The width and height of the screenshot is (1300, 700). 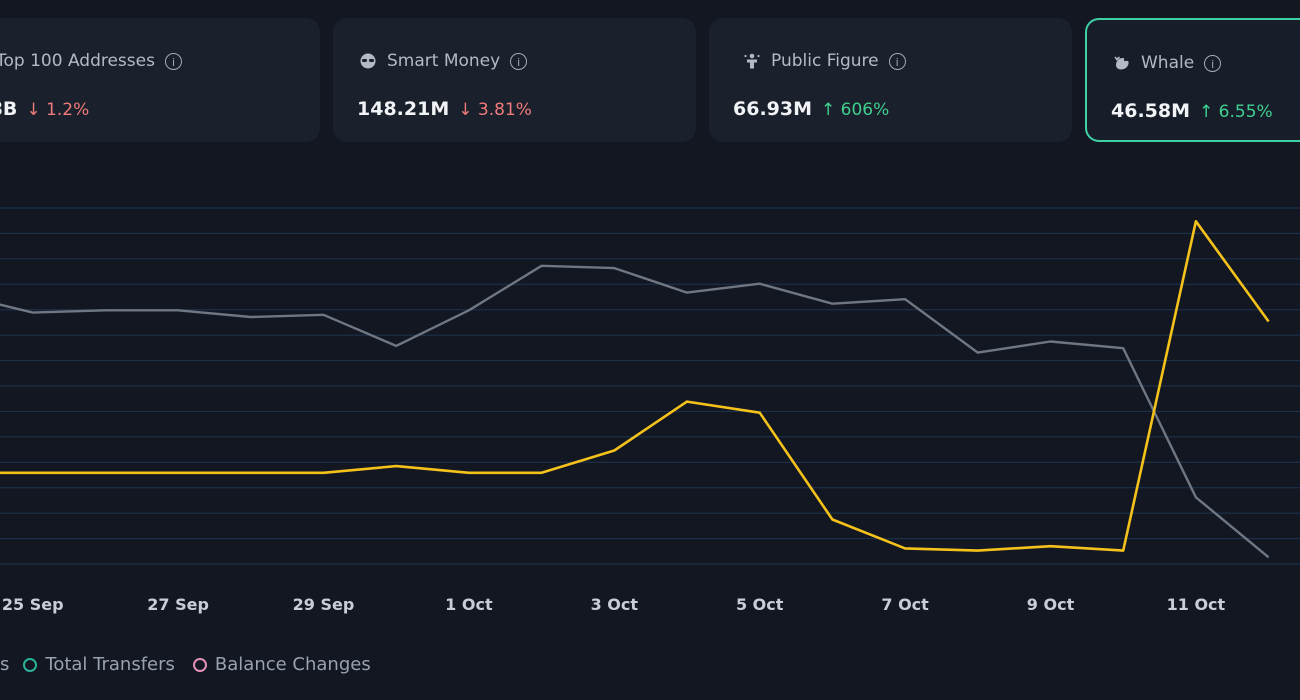 I want to click on card-change: ↓ 1.2%, so click(x=57, y=110).